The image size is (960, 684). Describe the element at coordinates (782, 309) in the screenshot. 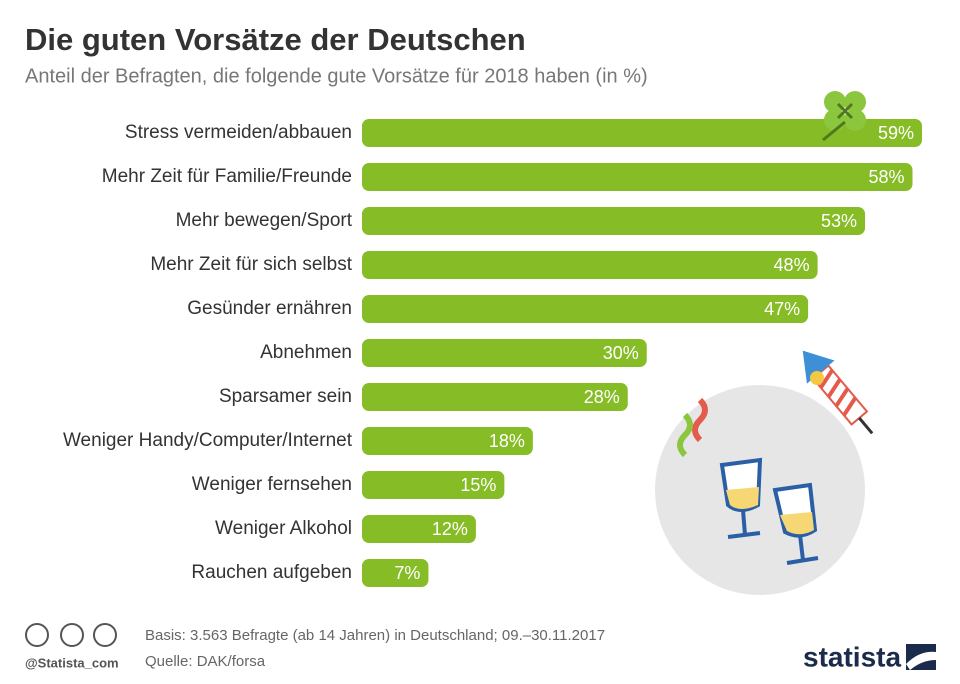

I see `value-label: 47%` at that location.